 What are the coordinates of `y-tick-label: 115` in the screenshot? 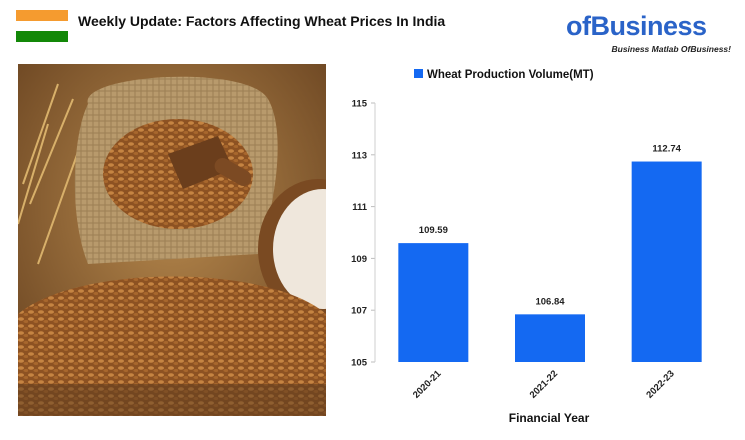 It's located at (360, 104).